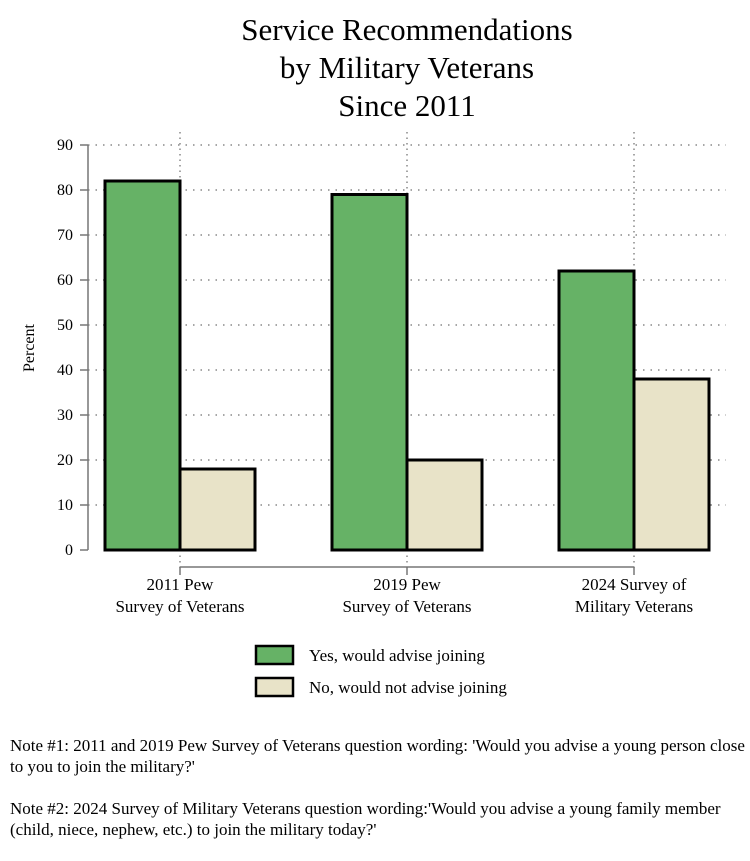  I want to click on y-tick-label: 10, so click(65, 505).